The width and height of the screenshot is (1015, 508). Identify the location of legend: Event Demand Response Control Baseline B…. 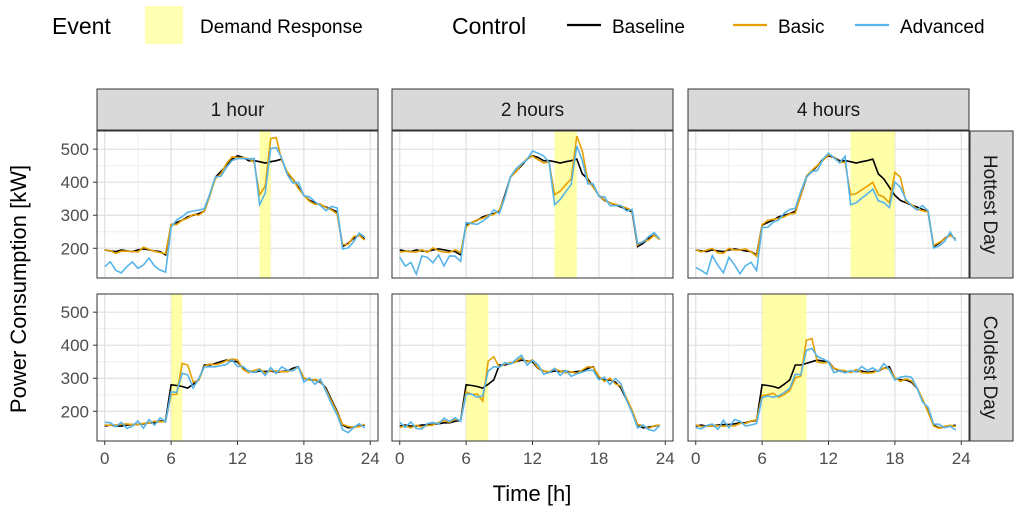
(518, 25).